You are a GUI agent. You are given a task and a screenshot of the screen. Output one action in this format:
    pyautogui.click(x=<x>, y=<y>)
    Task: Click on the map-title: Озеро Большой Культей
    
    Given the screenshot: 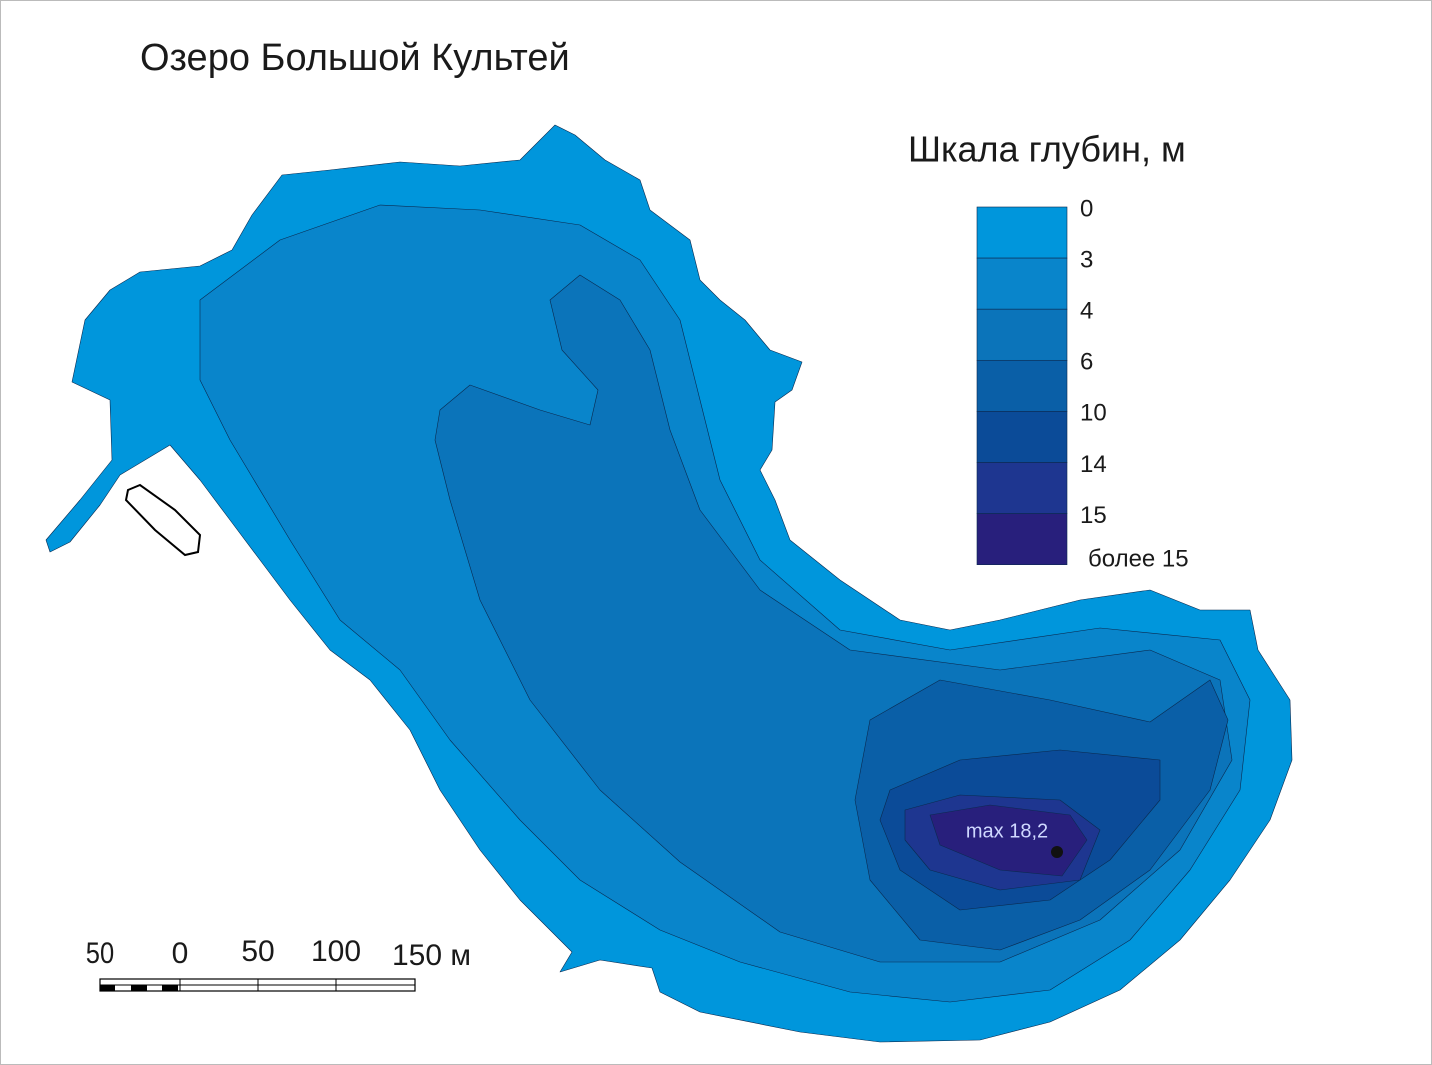 What is the action you would take?
    pyautogui.click(x=355, y=58)
    